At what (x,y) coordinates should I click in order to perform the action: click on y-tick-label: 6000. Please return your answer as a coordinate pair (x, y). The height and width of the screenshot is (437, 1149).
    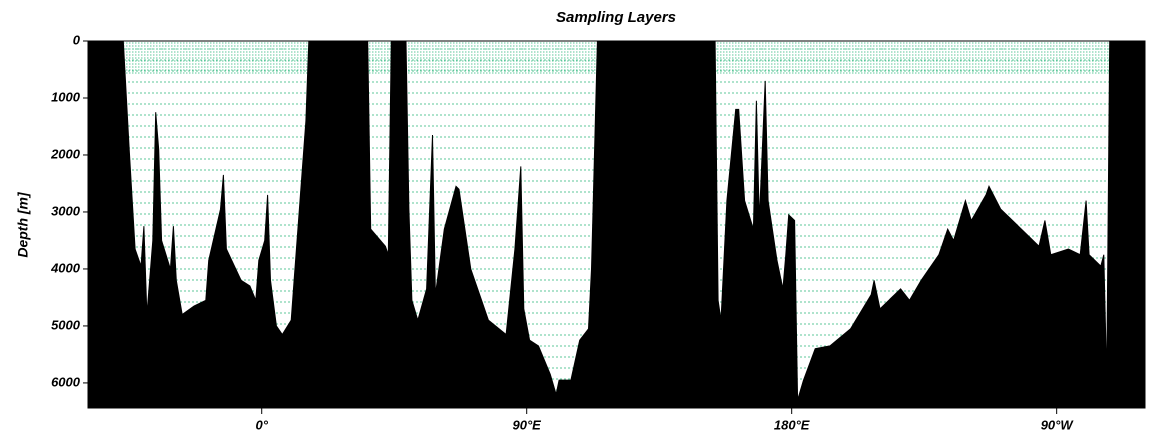
    Looking at the image, I should click on (66, 381).